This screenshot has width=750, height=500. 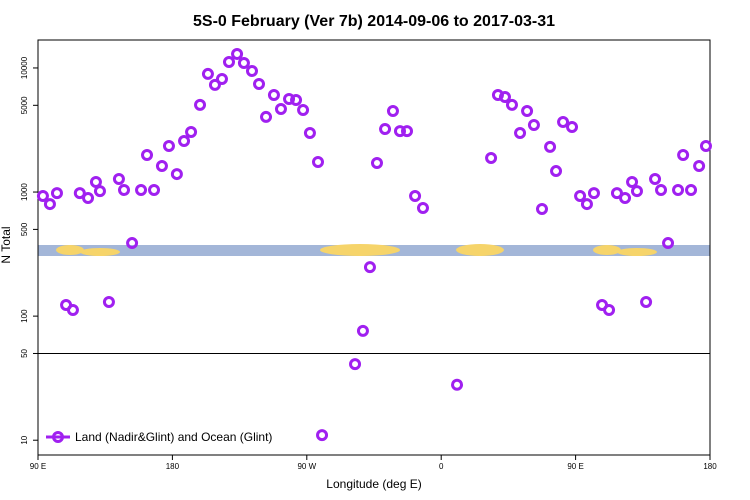 I want to click on y-tick-label: 10, so click(x=24, y=439).